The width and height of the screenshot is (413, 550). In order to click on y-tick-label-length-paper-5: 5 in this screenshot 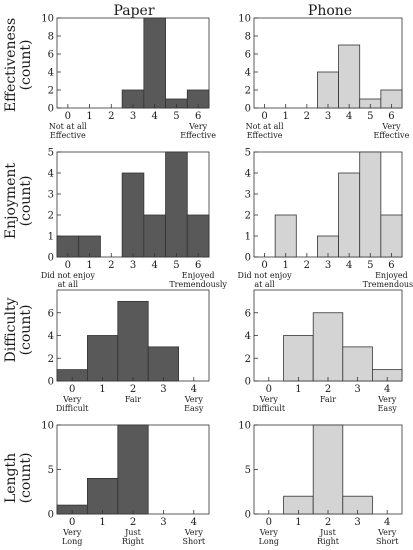, I will do `click(51, 470)`.